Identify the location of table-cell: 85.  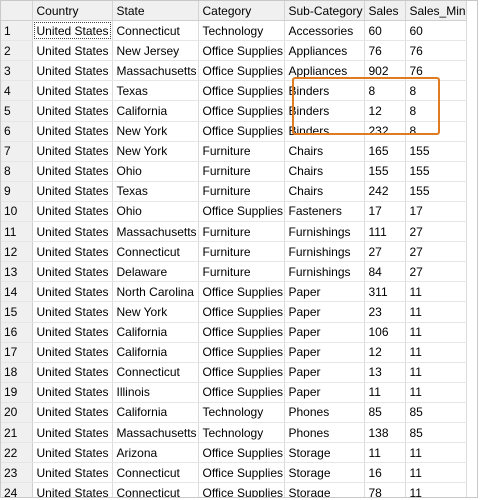
(385, 412).